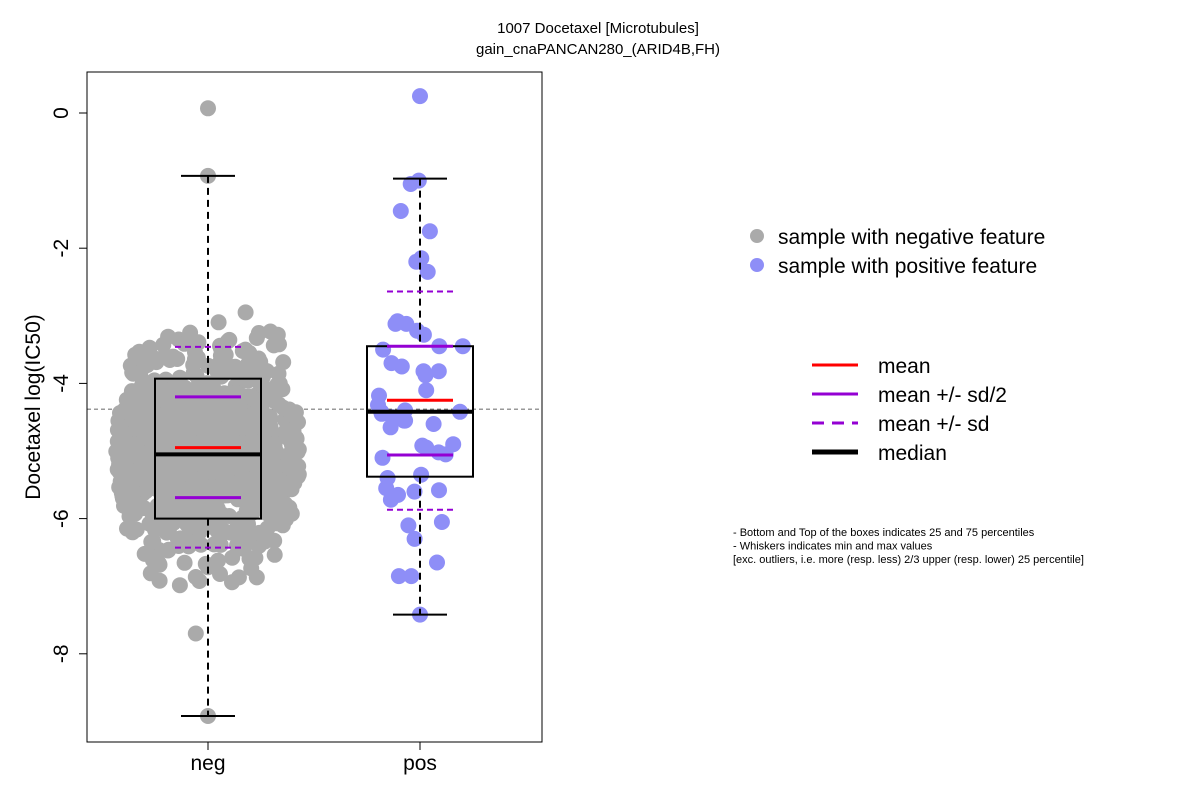 The height and width of the screenshot is (800, 1200). What do you see at coordinates (833, 547) in the screenshot?
I see `note-line: - Whiskers indicates min and max values` at bounding box center [833, 547].